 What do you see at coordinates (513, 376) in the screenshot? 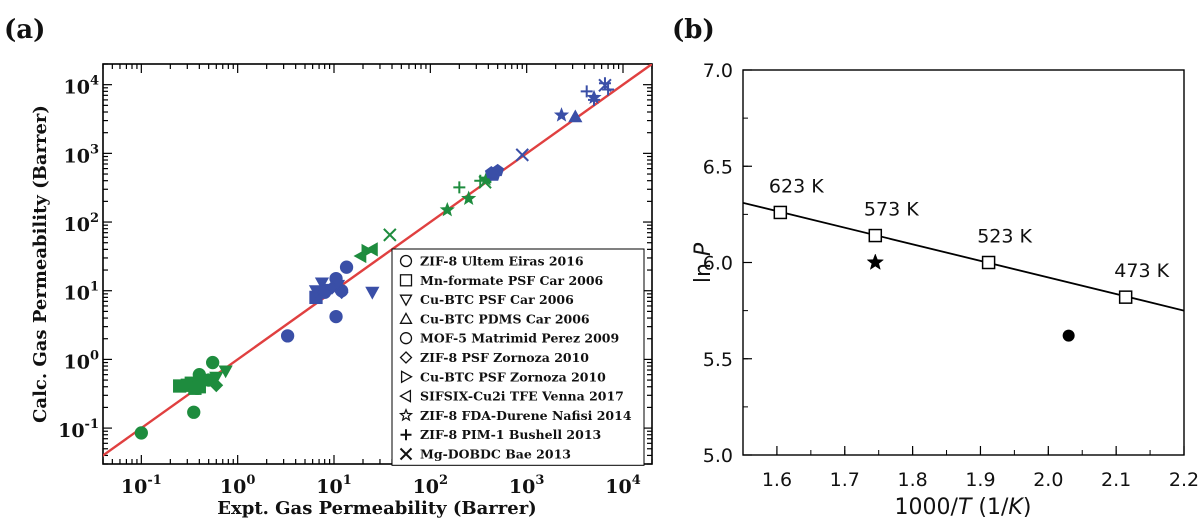
I see `legend-label: Cu-BTC PSF Zornoza 2010` at bounding box center [513, 376].